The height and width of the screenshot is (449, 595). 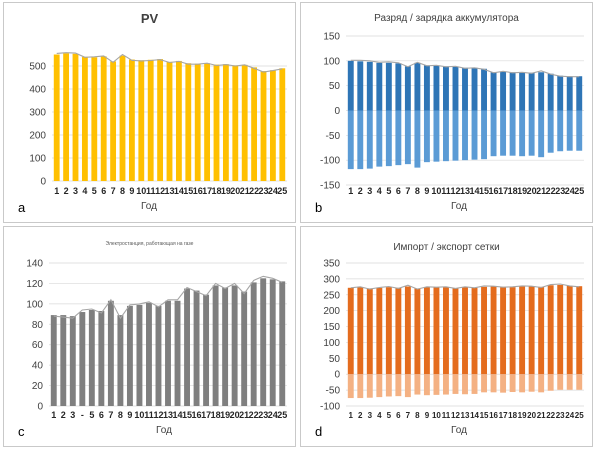 What do you see at coordinates (330, 186) in the screenshot?
I see `y-tick-label: -150` at bounding box center [330, 186].